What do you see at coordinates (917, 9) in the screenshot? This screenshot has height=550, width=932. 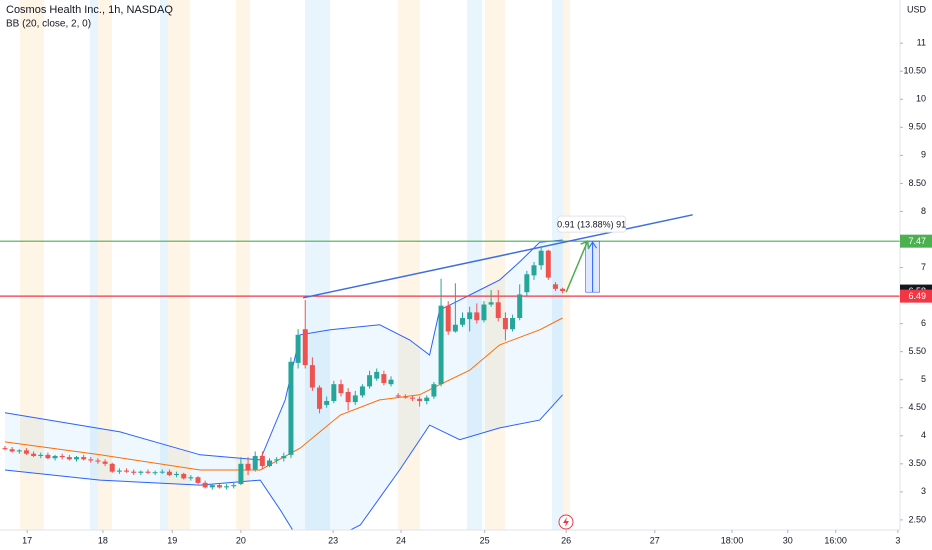 I see `currency: USD` at bounding box center [917, 9].